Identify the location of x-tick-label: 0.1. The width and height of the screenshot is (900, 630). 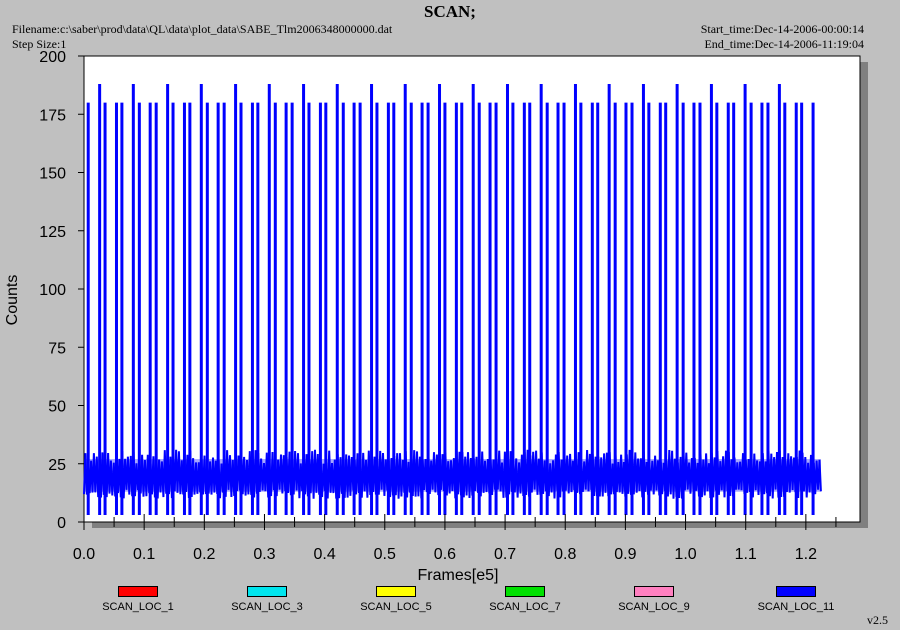
(144, 554).